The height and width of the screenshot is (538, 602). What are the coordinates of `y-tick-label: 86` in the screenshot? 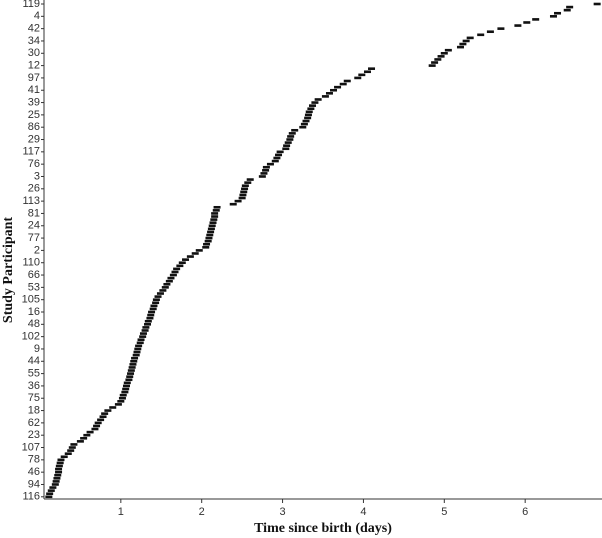 It's located at (34, 127).